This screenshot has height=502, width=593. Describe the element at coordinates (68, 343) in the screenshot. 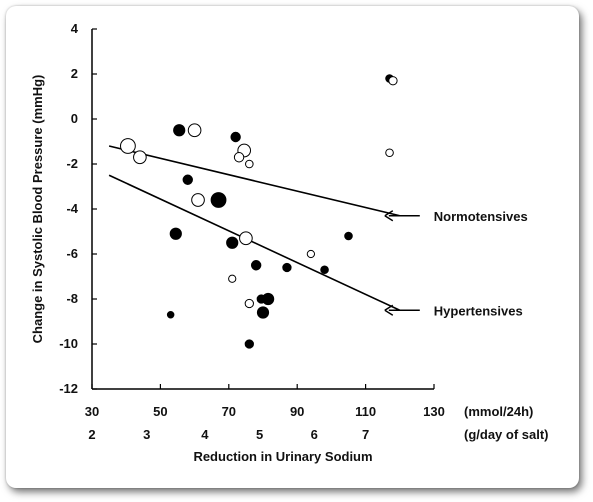

I see `y-tick-label: -10` at that location.